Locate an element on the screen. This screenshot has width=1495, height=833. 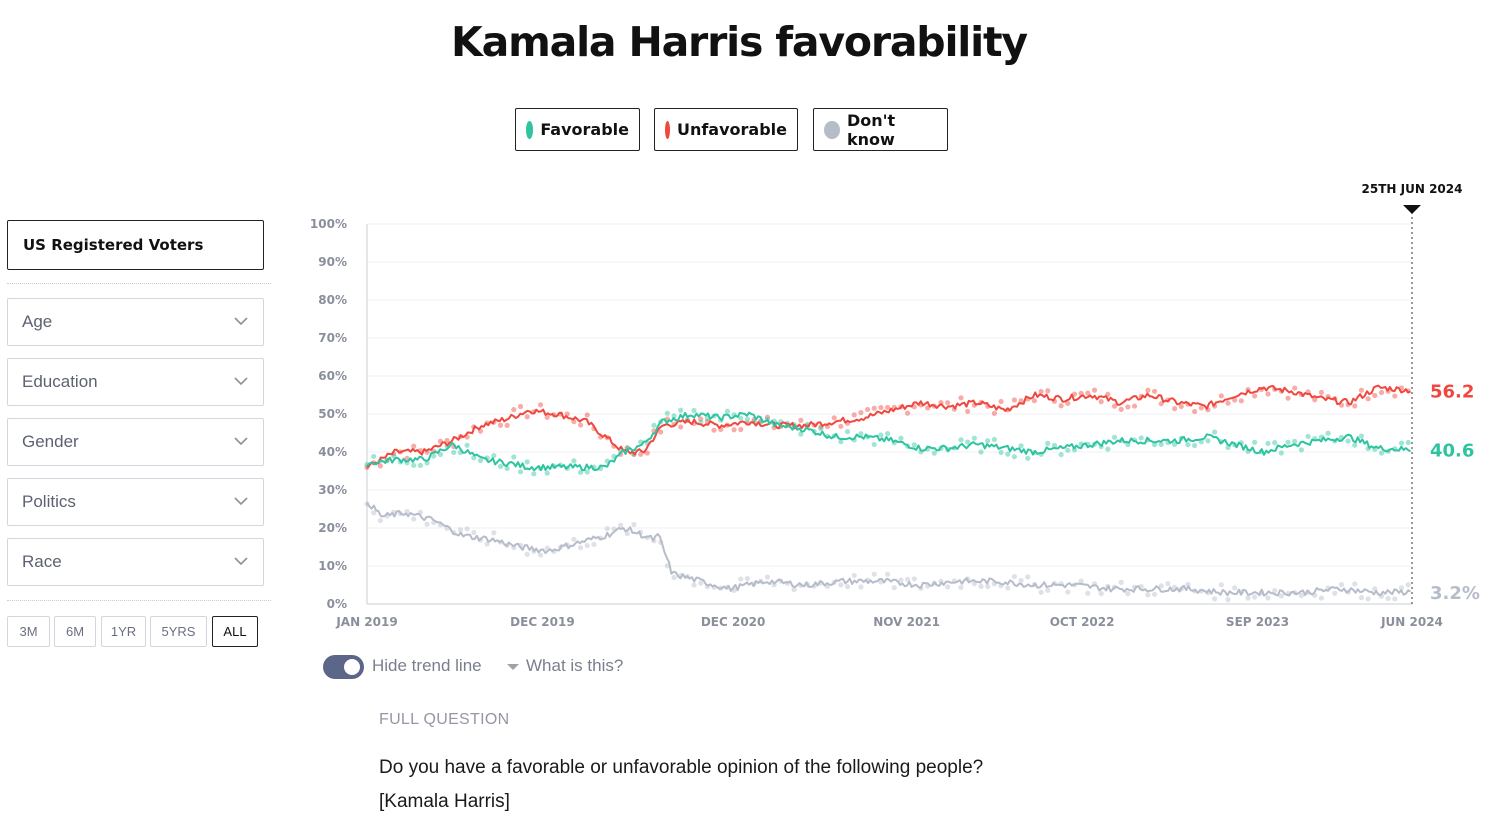
x-tick-label: SEP 2023 is located at coordinates (1257, 622).